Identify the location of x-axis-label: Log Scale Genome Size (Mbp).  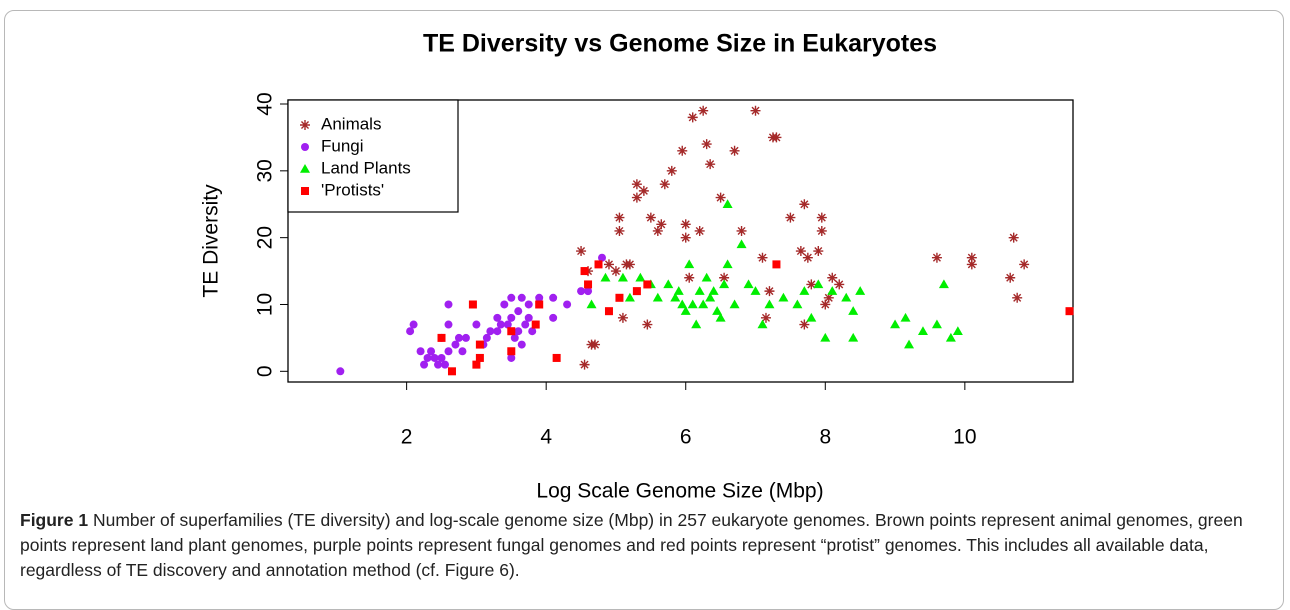
(679, 491).